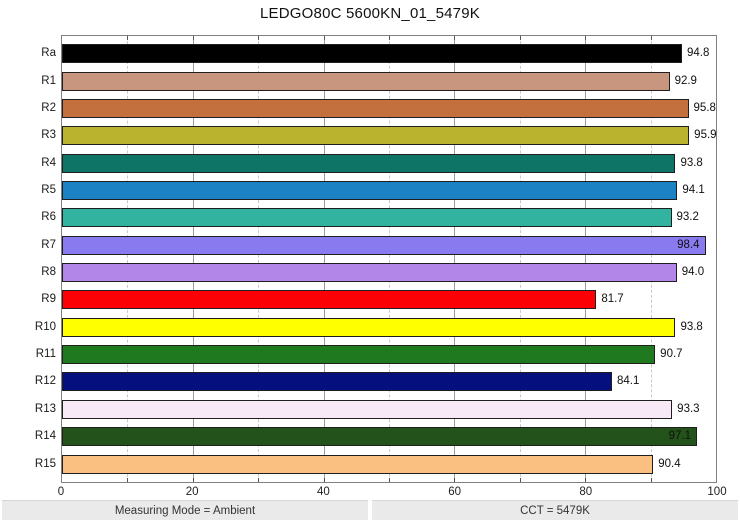 This screenshot has width=740, height=521. I want to click on x-tick-label-40: 40, so click(323, 492).